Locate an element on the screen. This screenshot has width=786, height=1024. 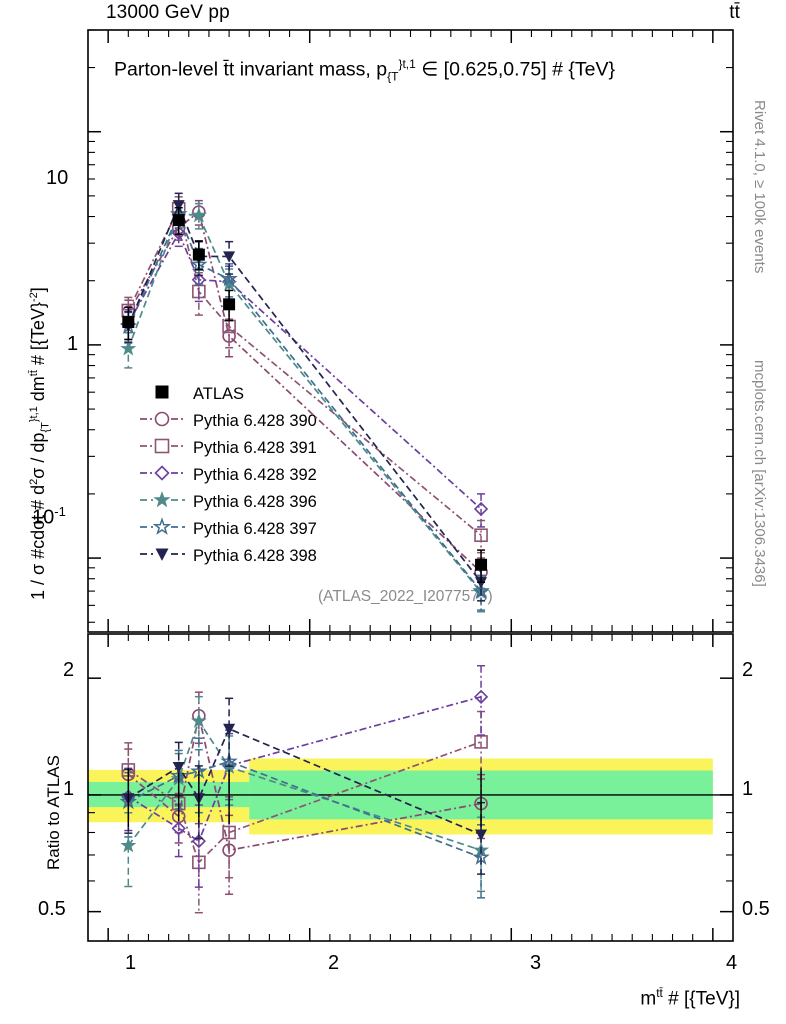
ratio-ytick-2-left: 2 is located at coordinates (69, 670).